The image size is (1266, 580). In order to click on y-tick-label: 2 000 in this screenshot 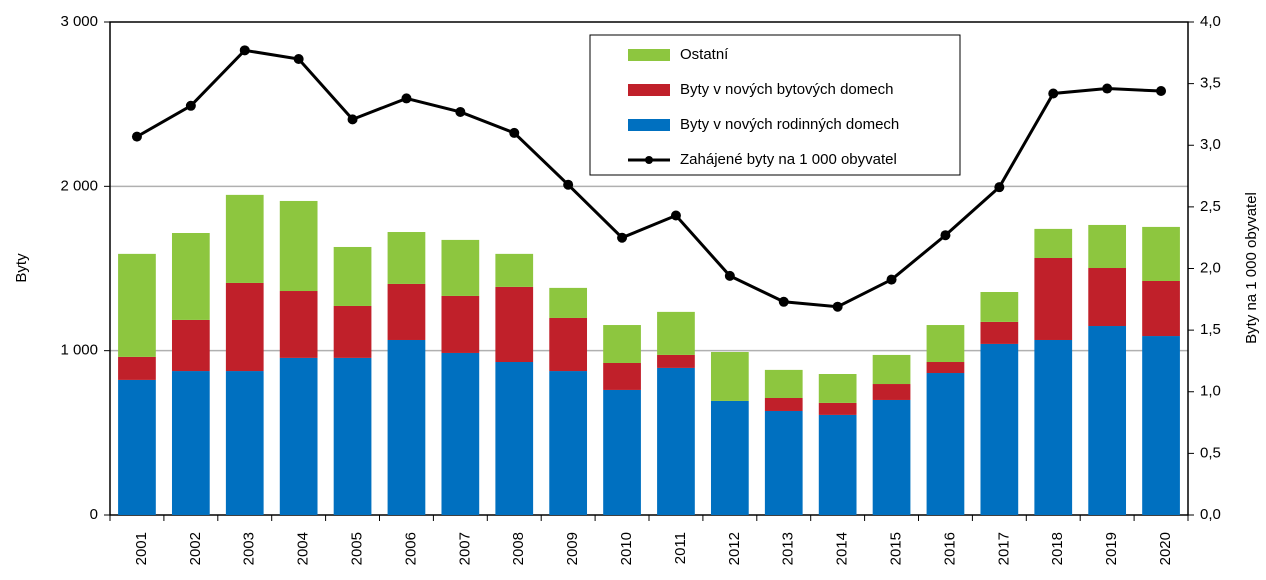, I will do `click(79, 185)`.